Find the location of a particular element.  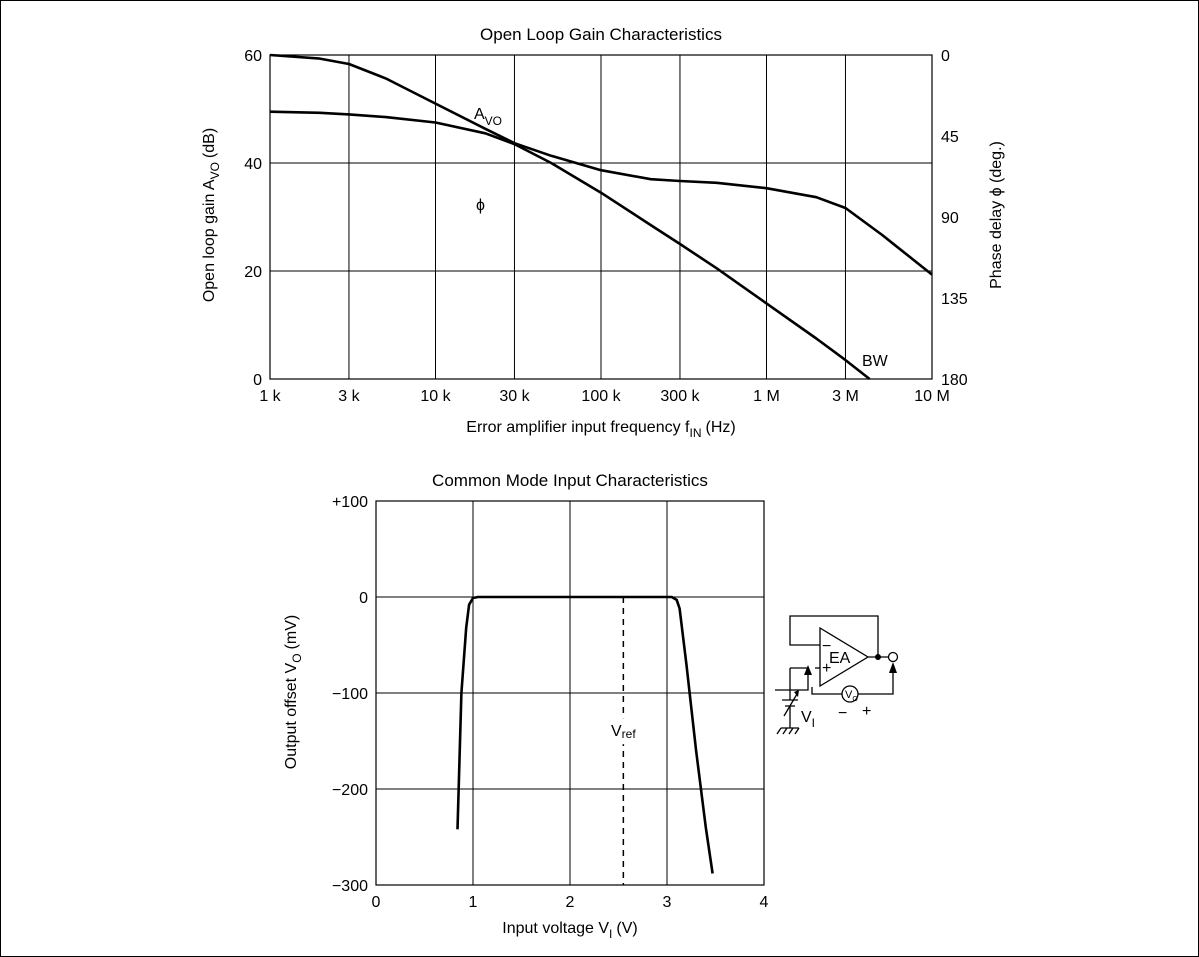

bw-annotation: BW is located at coordinates (875, 361).